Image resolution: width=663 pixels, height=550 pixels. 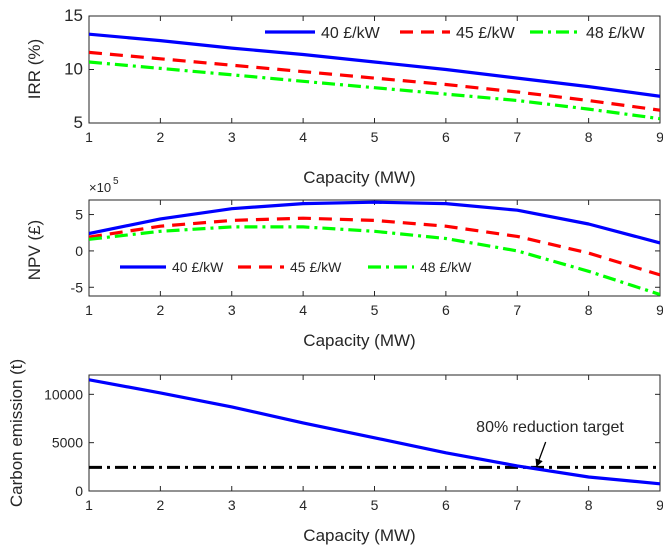 What do you see at coordinates (78, 122) in the screenshot?
I see `panel1-ytick-label: 5` at bounding box center [78, 122].